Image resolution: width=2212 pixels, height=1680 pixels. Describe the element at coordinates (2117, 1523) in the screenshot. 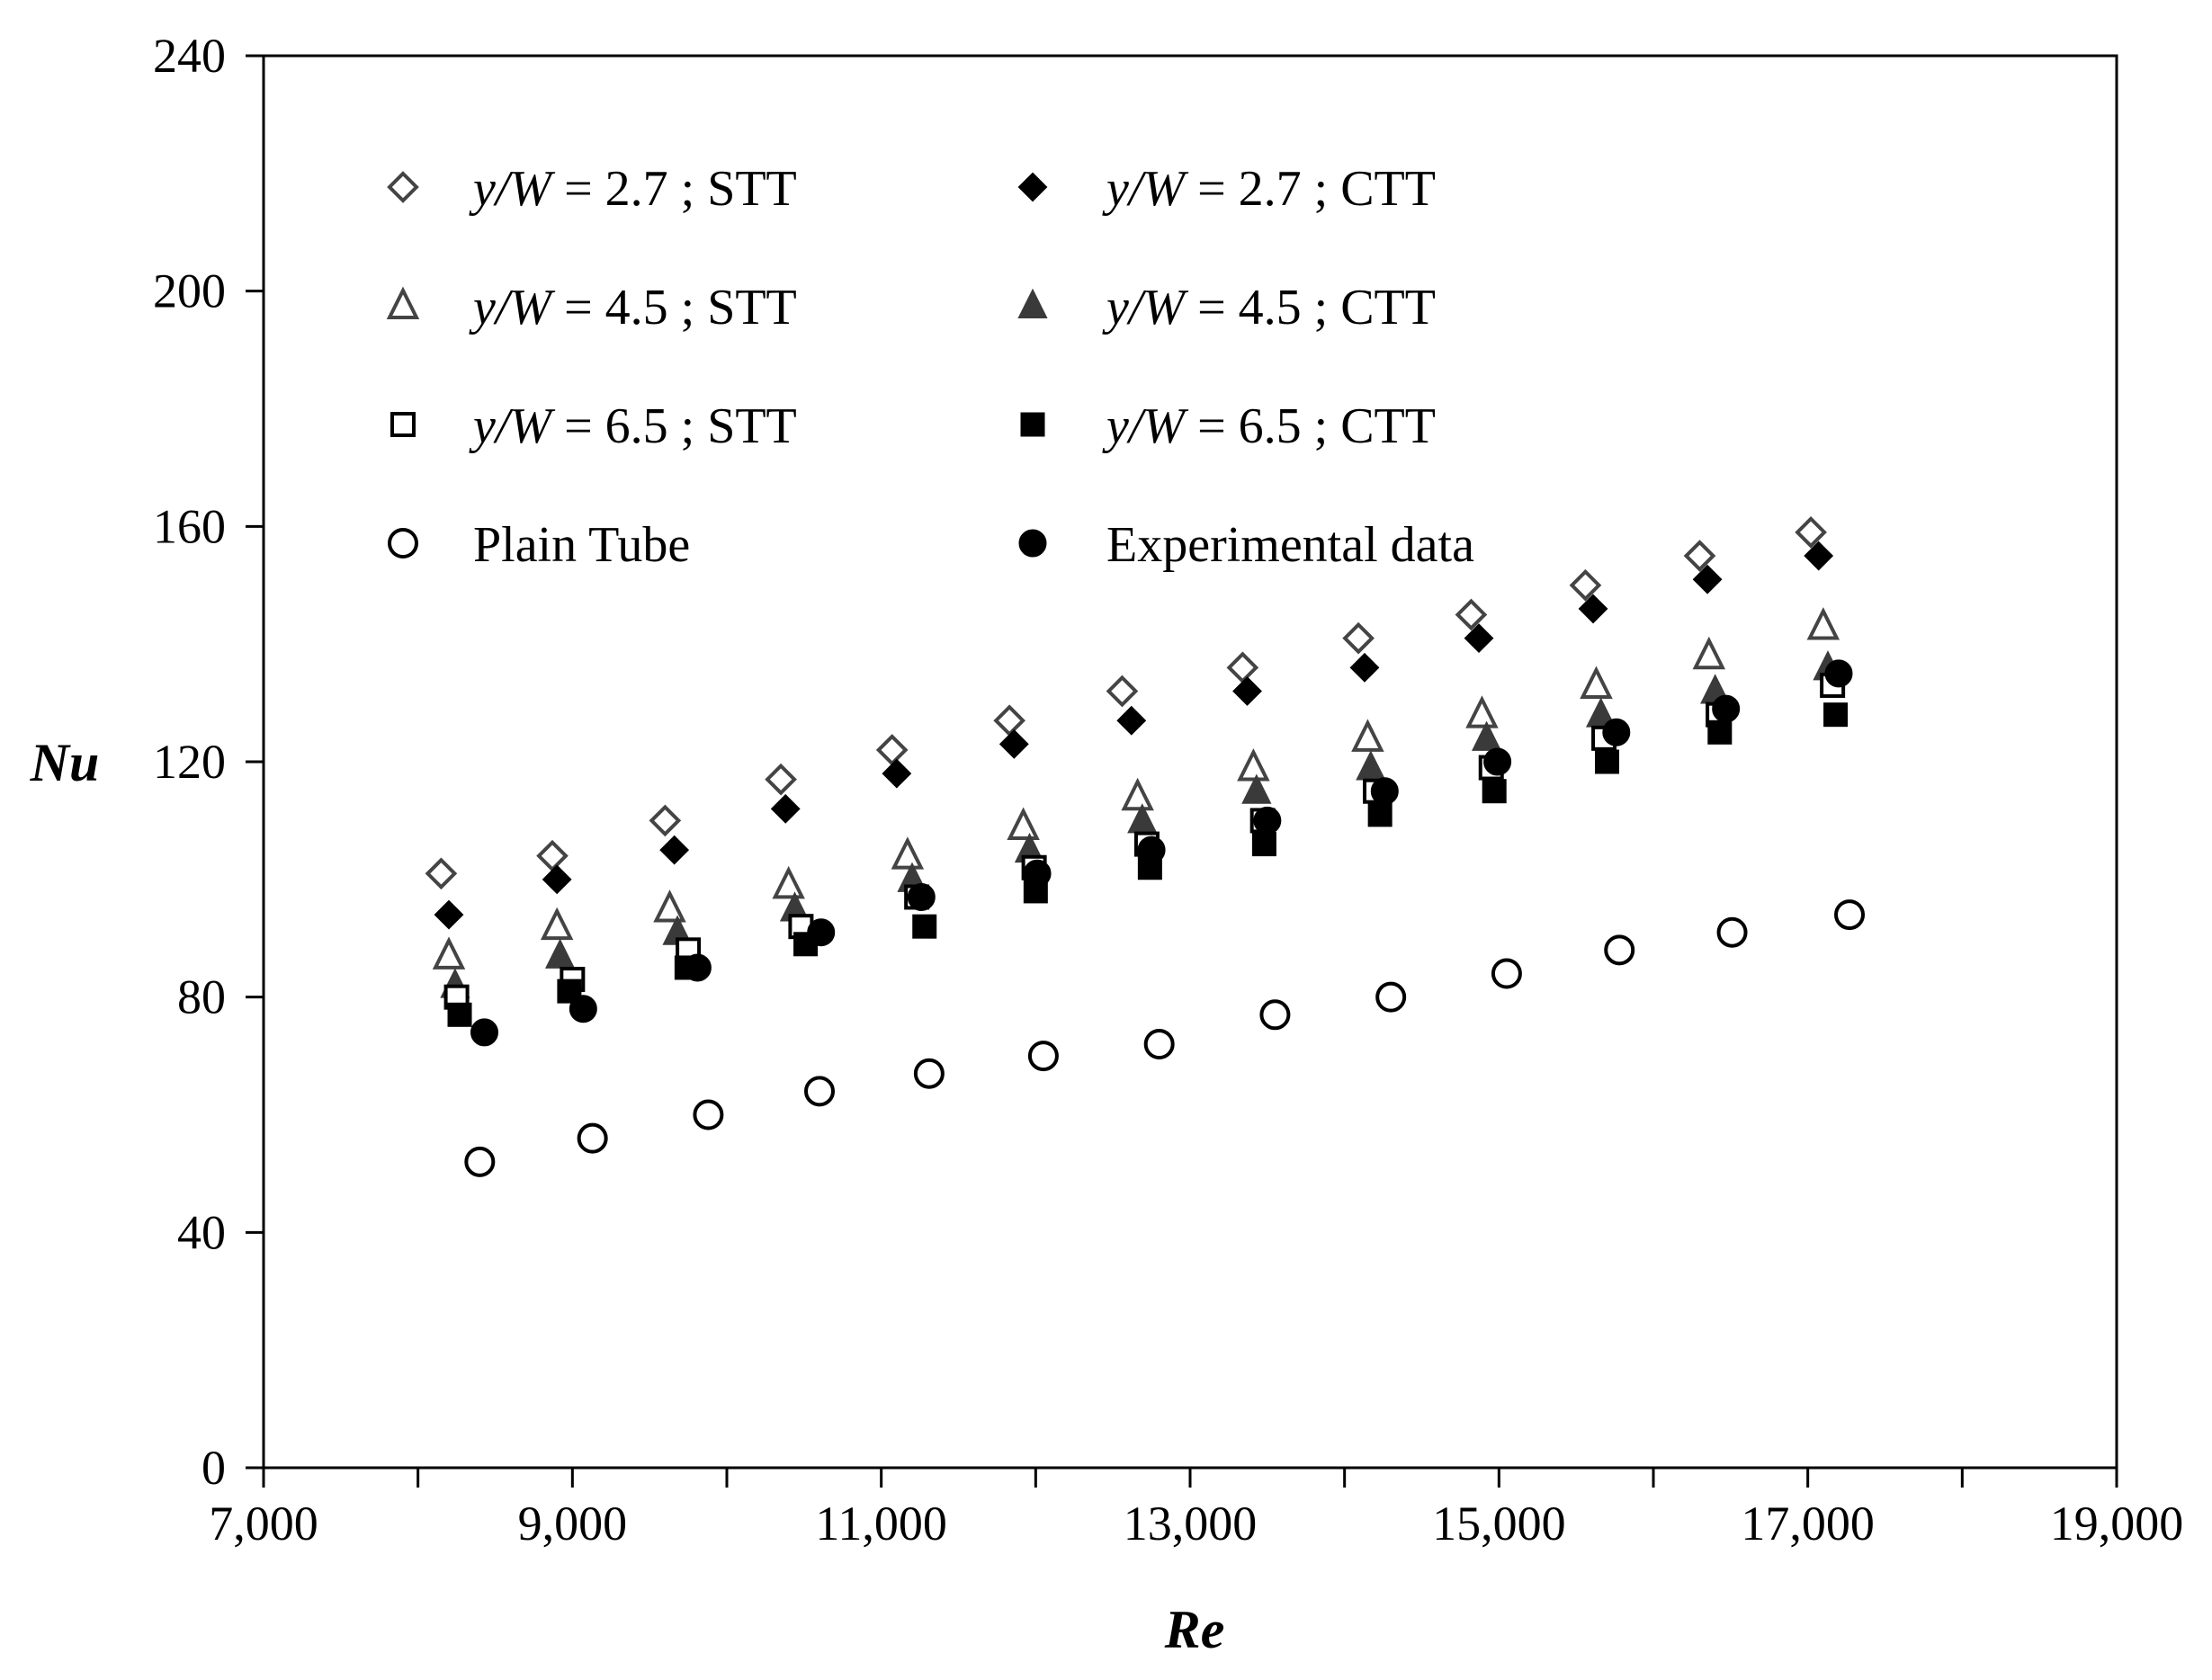

I see `x-tick-label: 19,000` at that location.